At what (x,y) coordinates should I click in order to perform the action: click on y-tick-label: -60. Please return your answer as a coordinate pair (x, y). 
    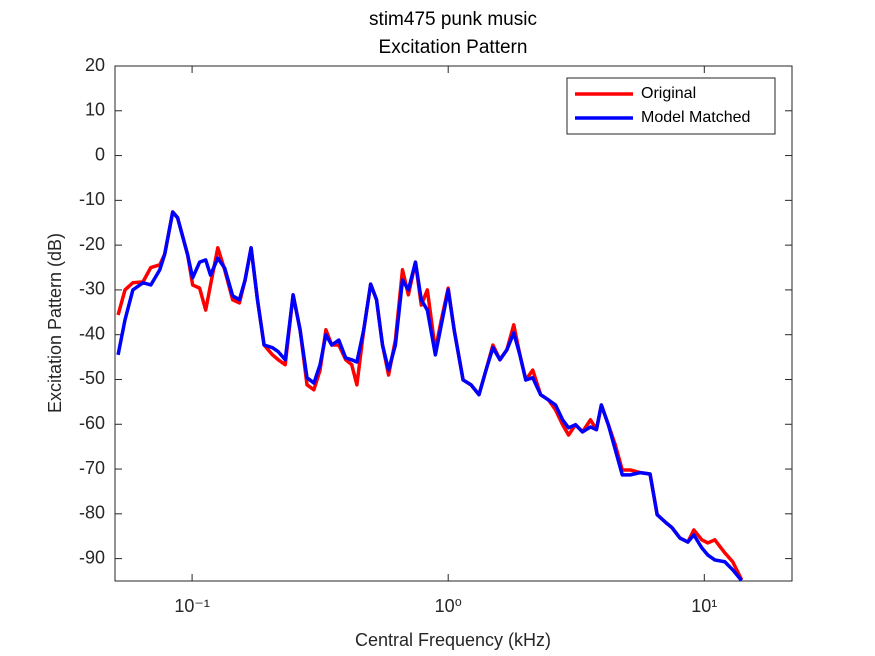
    Looking at the image, I should click on (92, 423).